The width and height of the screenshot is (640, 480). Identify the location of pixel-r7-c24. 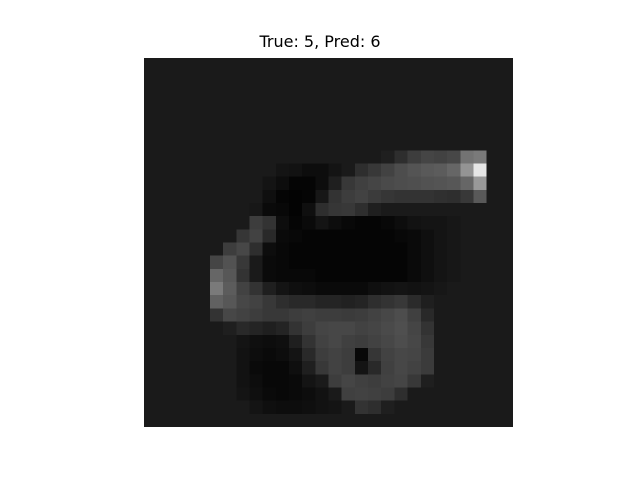
(467, 157).